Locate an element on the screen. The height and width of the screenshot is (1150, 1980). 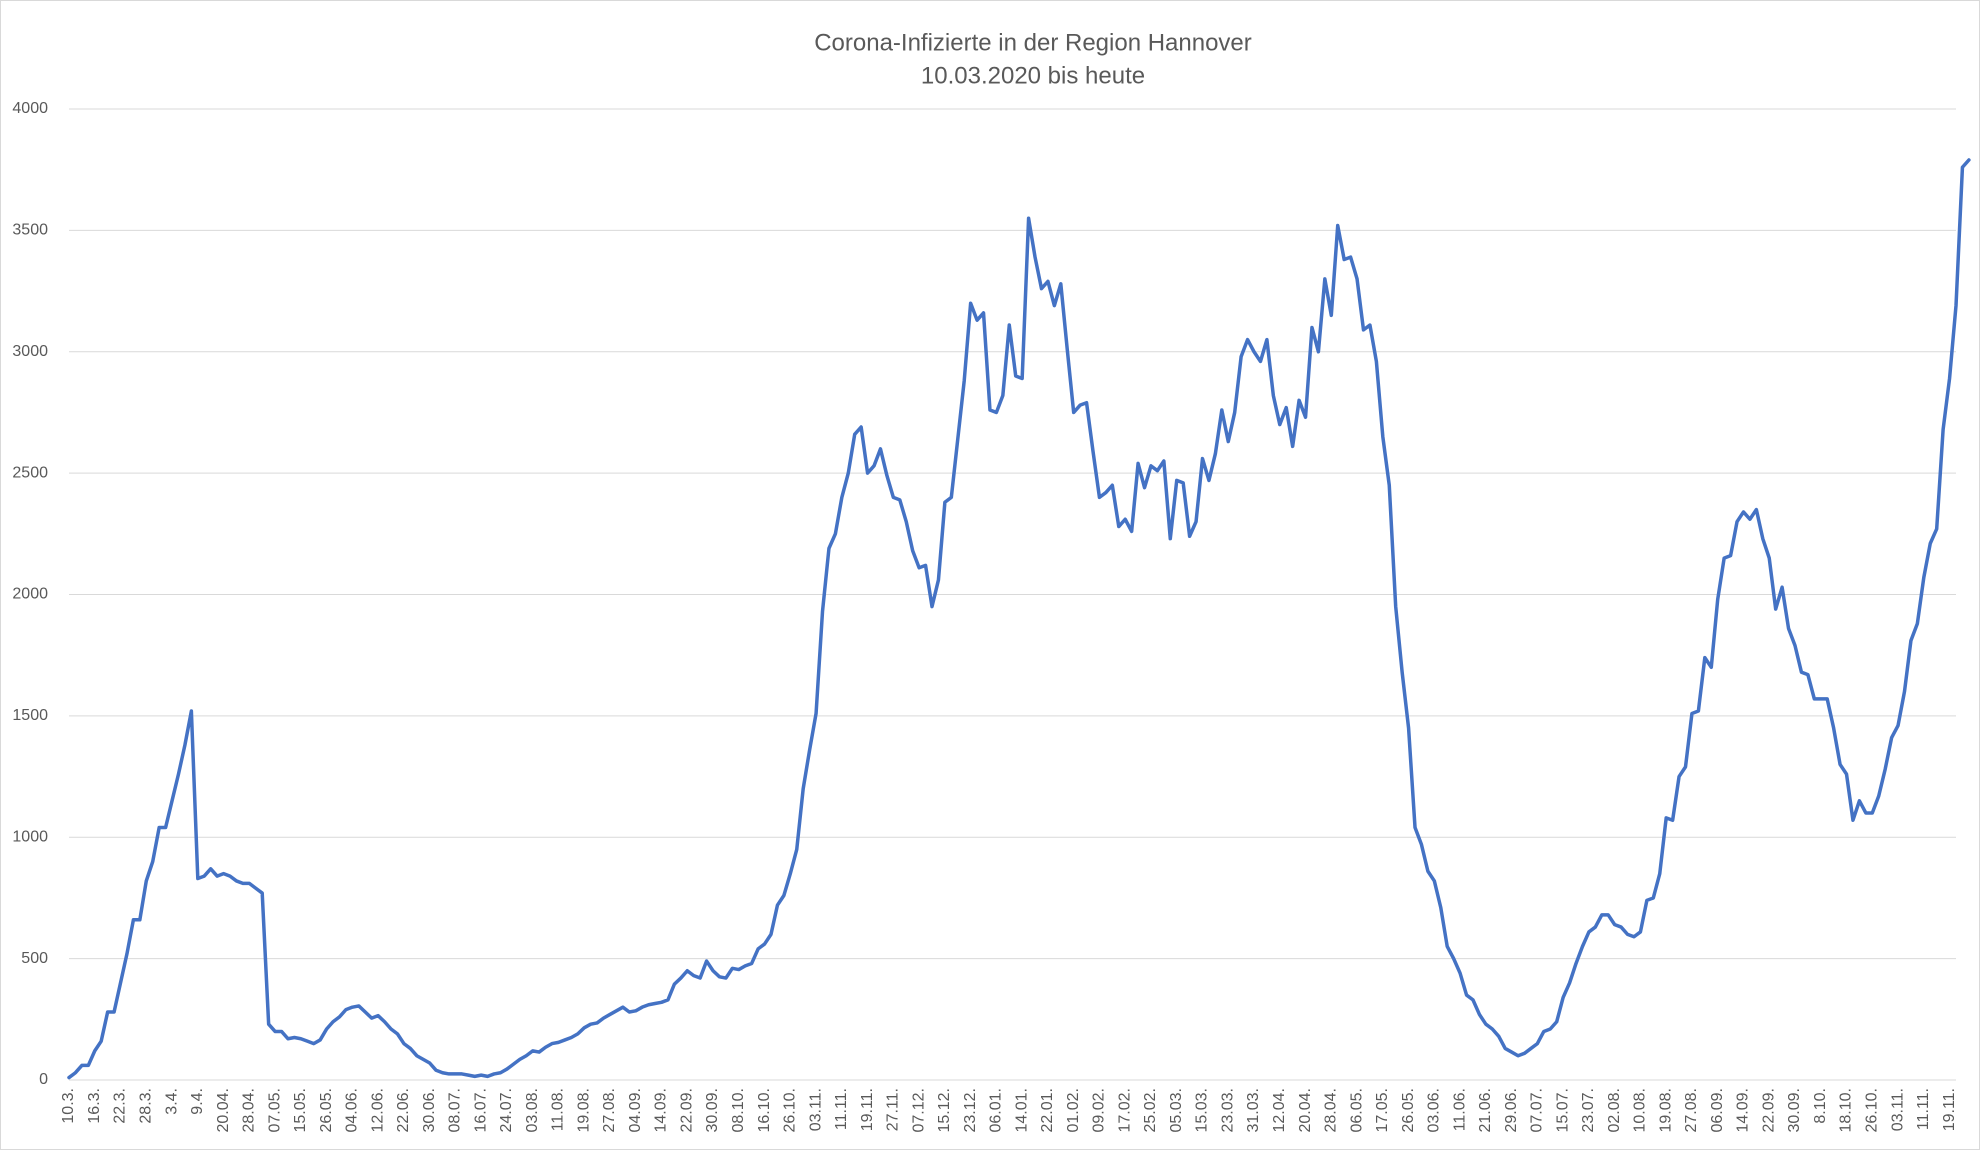
x-tick-label: 30.06. is located at coordinates (429, 1110).